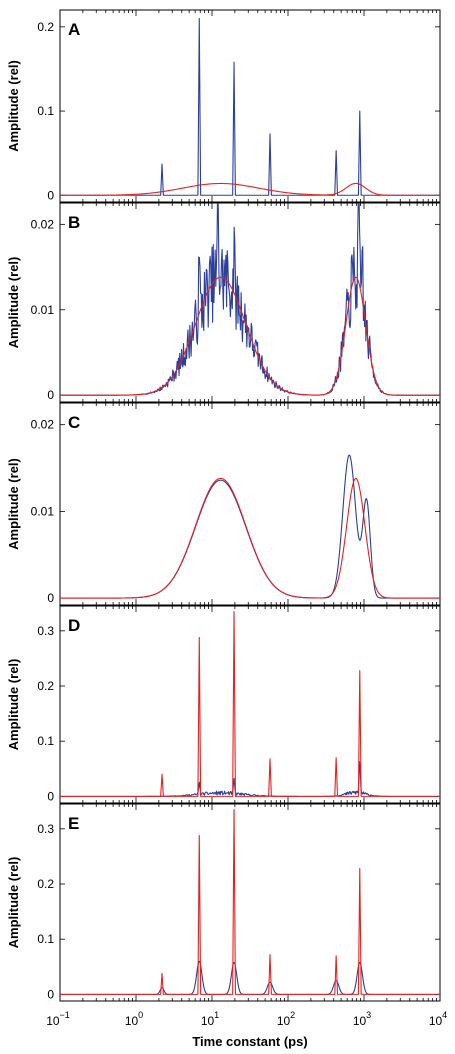  Describe the element at coordinates (74, 222) in the screenshot. I see `panel-letter: B` at that location.